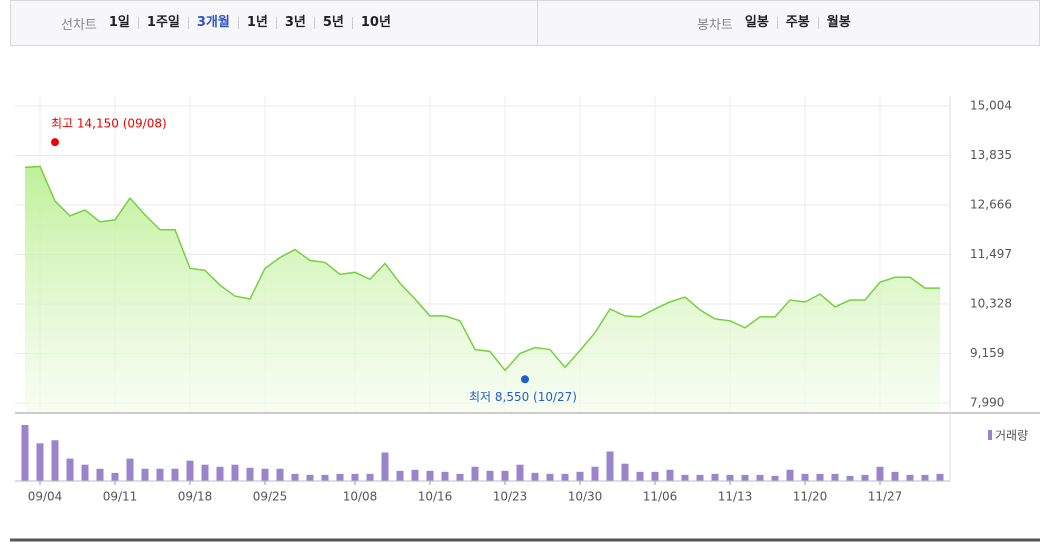  What do you see at coordinates (1011, 436) in the screenshot?
I see `legend-label: 거래량` at bounding box center [1011, 436].